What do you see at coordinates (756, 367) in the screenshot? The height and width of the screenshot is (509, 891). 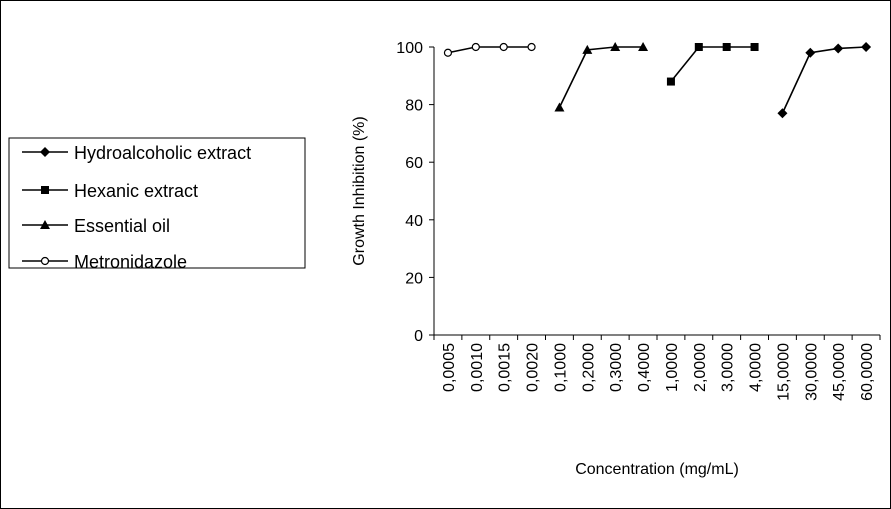 I see `x-tick-label: 4,0000` at bounding box center [756, 367].